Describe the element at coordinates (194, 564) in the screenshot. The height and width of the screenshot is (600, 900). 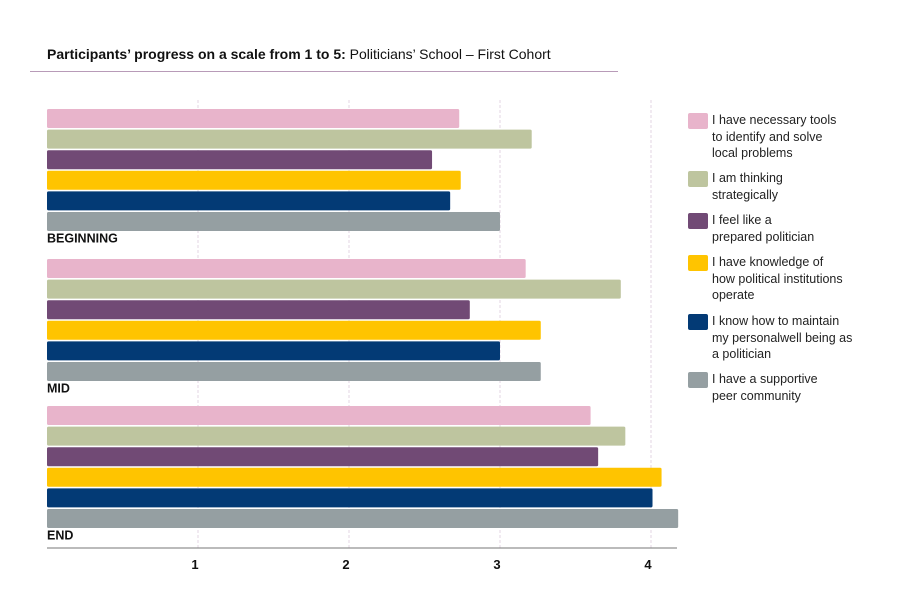
I see `x-tick-label: 1` at that location.